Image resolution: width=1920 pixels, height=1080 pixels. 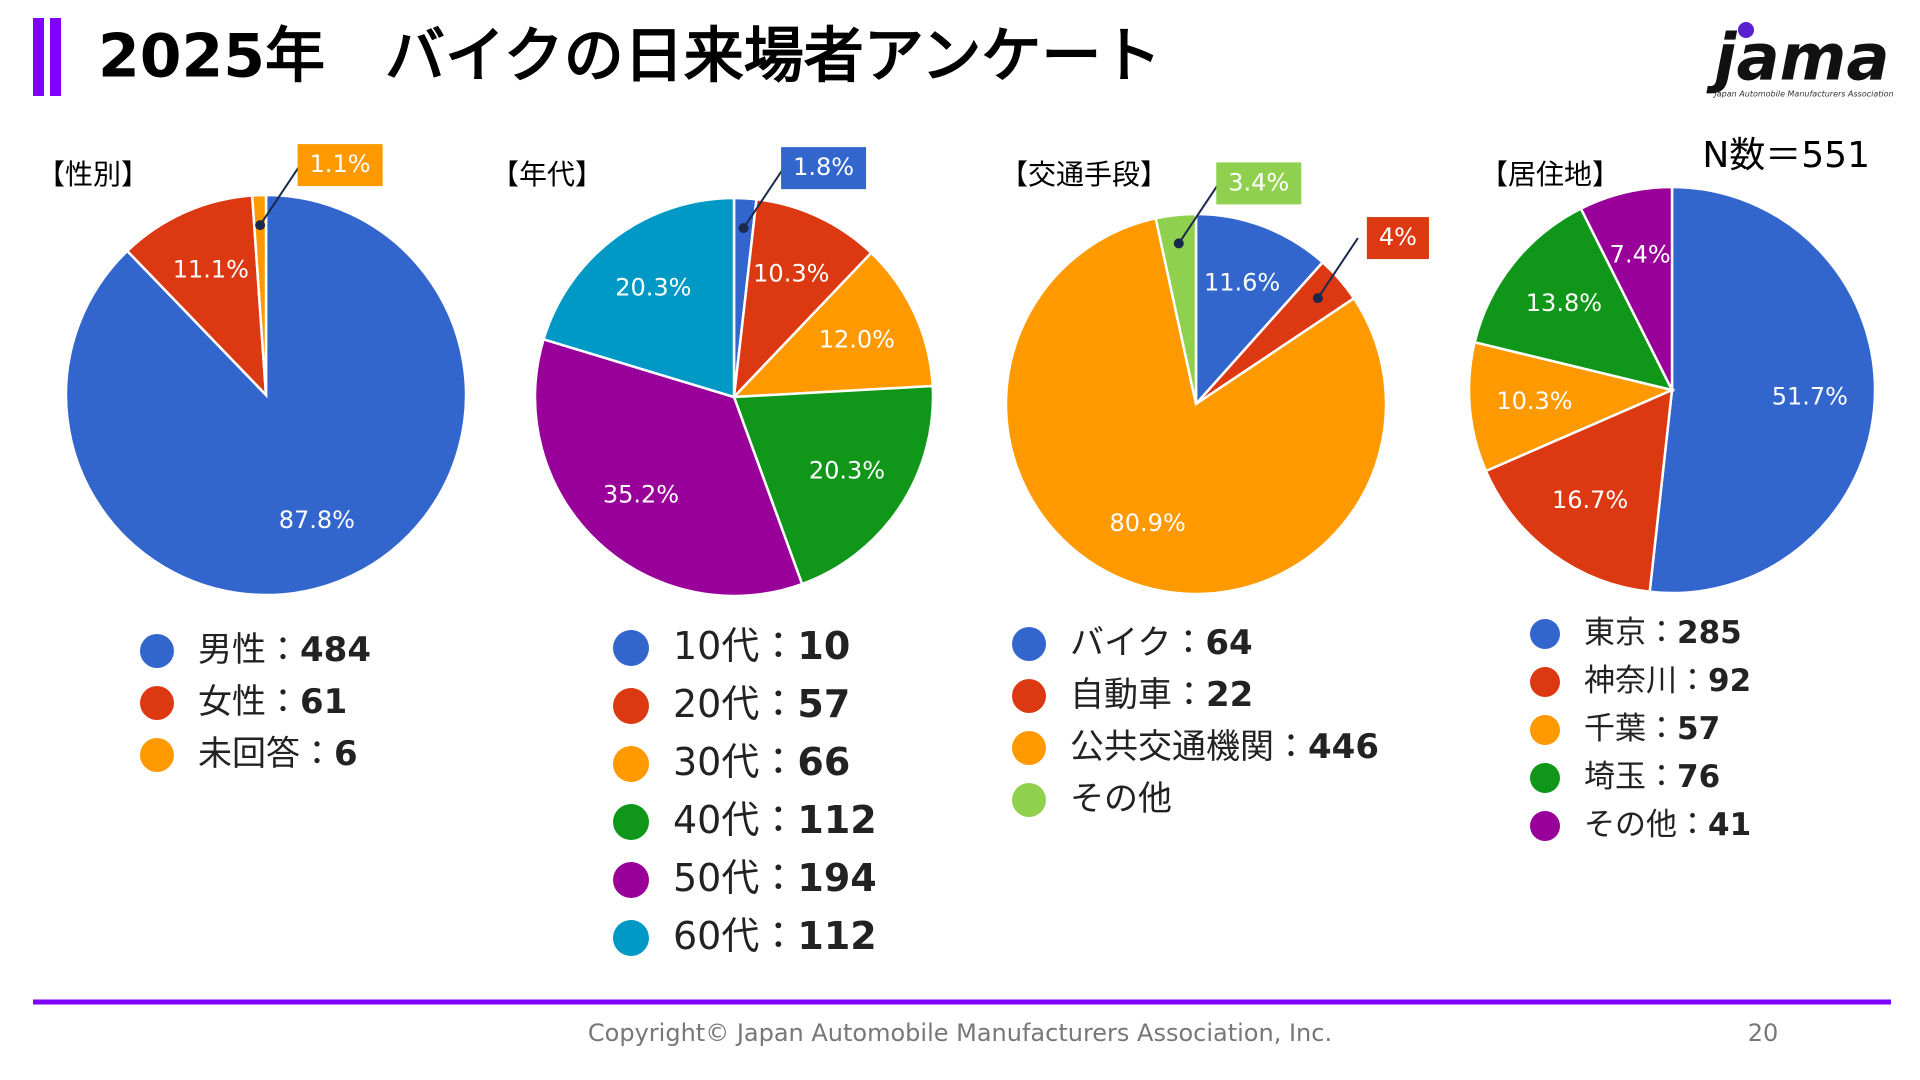 What do you see at coordinates (1640, 255) in the screenshot?
I see `slice-label: 7.4%` at bounding box center [1640, 255].